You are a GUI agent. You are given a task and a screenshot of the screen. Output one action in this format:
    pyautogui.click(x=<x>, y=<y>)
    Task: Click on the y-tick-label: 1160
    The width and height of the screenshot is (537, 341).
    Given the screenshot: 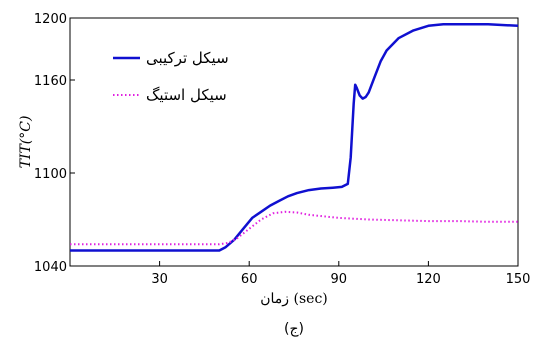 What is the action you would take?
    pyautogui.click(x=50, y=81)
    